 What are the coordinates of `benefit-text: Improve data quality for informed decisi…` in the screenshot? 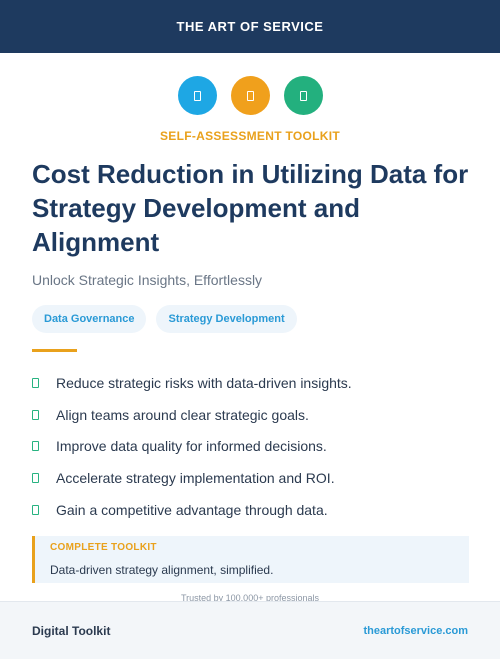 It's located at (191, 446).